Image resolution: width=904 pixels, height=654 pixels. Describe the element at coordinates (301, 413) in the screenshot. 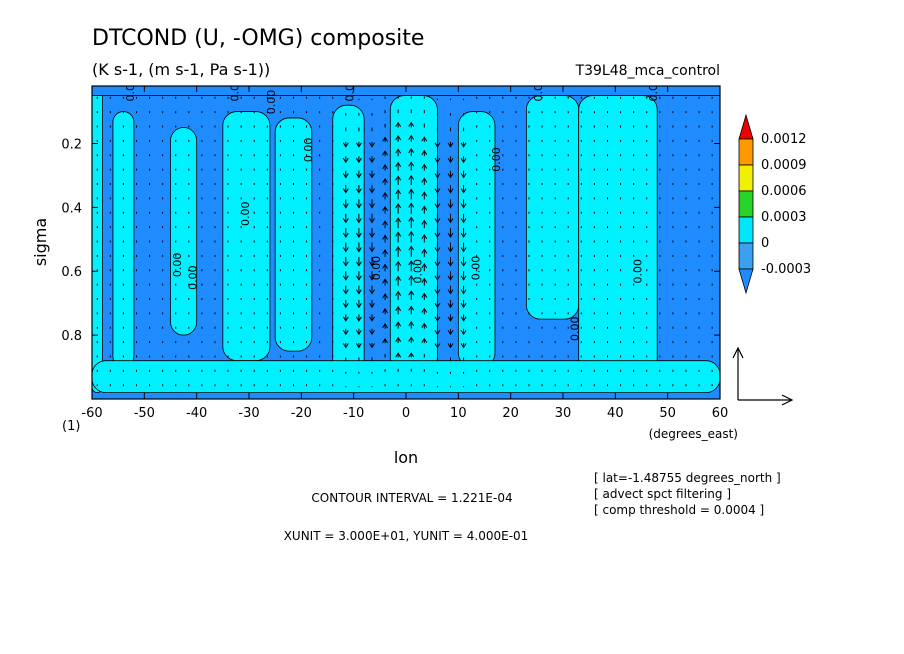

I see `x-tick-label-4: -20` at that location.